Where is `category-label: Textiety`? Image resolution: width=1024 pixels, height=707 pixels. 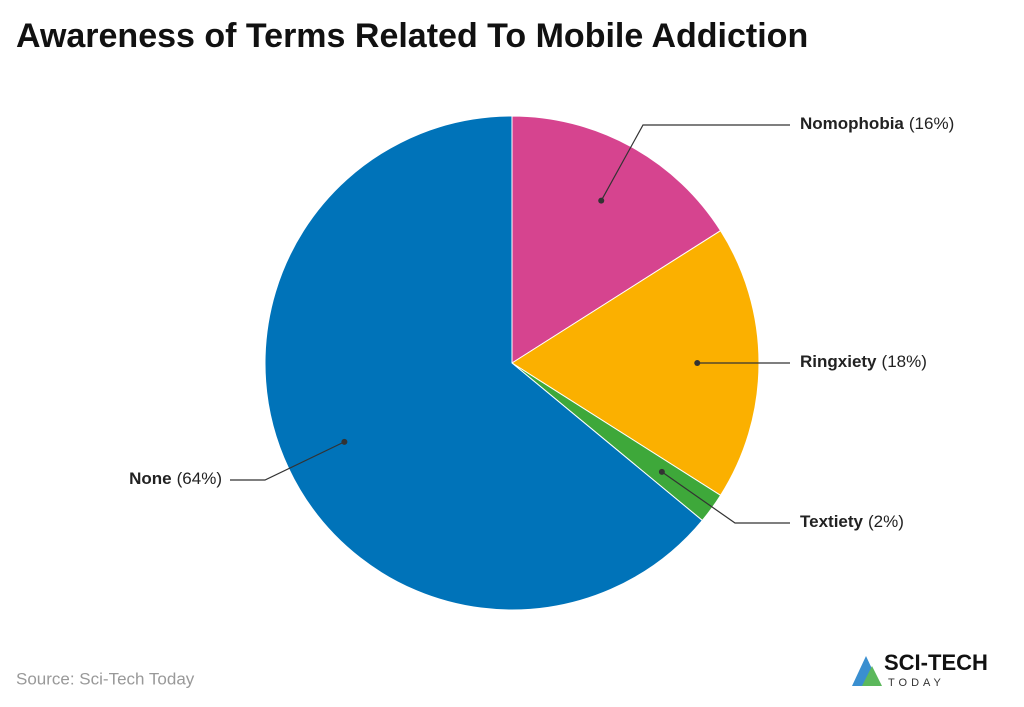 category-label: Textiety is located at coordinates (832, 521).